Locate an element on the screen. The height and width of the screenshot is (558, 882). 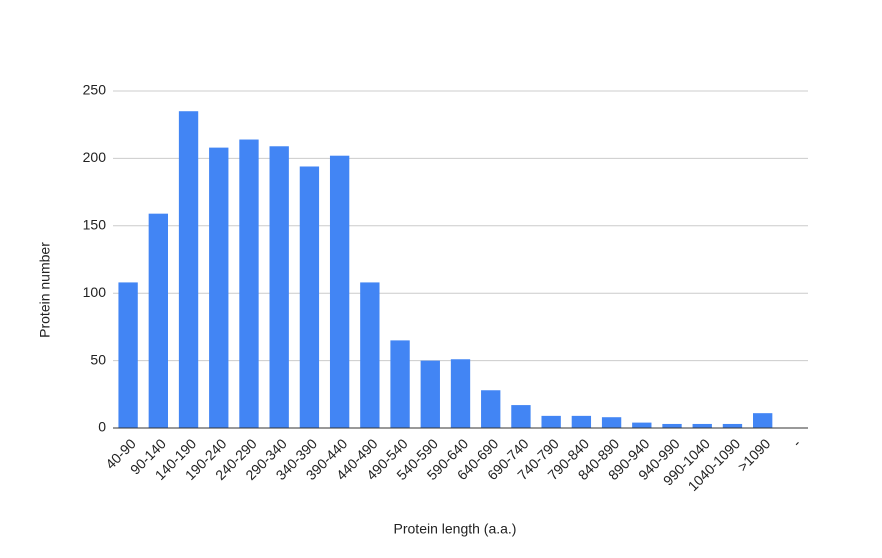
x-tick-label: >1090 is located at coordinates (753, 454).